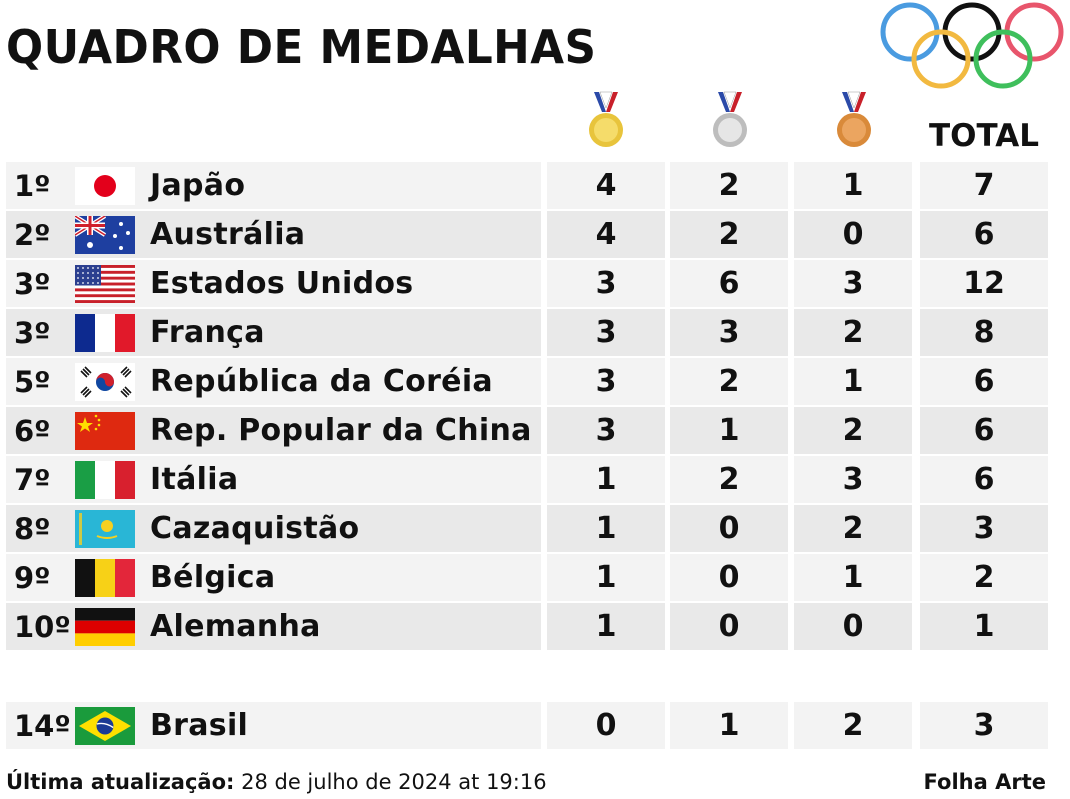 Image resolution: width=1070 pixels, height=799 pixels. What do you see at coordinates (120, 782) in the screenshot?
I see `last-update-label: Última atualização:` at bounding box center [120, 782].